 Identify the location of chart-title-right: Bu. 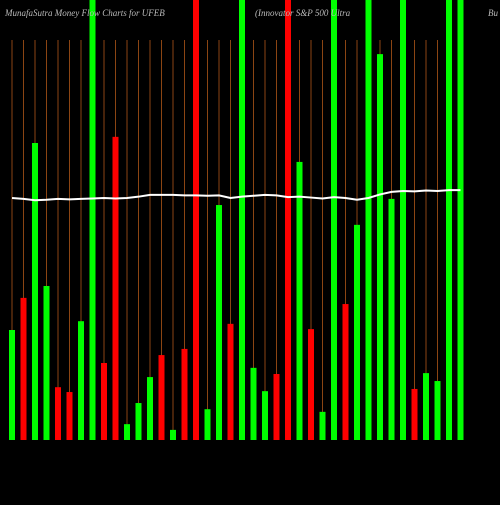
(493, 13).